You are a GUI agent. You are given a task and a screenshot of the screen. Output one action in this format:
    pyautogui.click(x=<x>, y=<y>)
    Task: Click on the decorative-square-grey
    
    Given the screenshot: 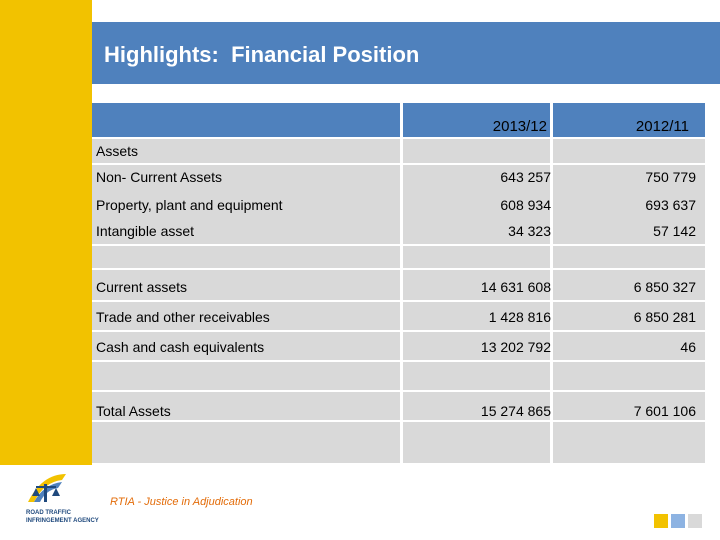 What is the action you would take?
    pyautogui.click(x=695, y=521)
    